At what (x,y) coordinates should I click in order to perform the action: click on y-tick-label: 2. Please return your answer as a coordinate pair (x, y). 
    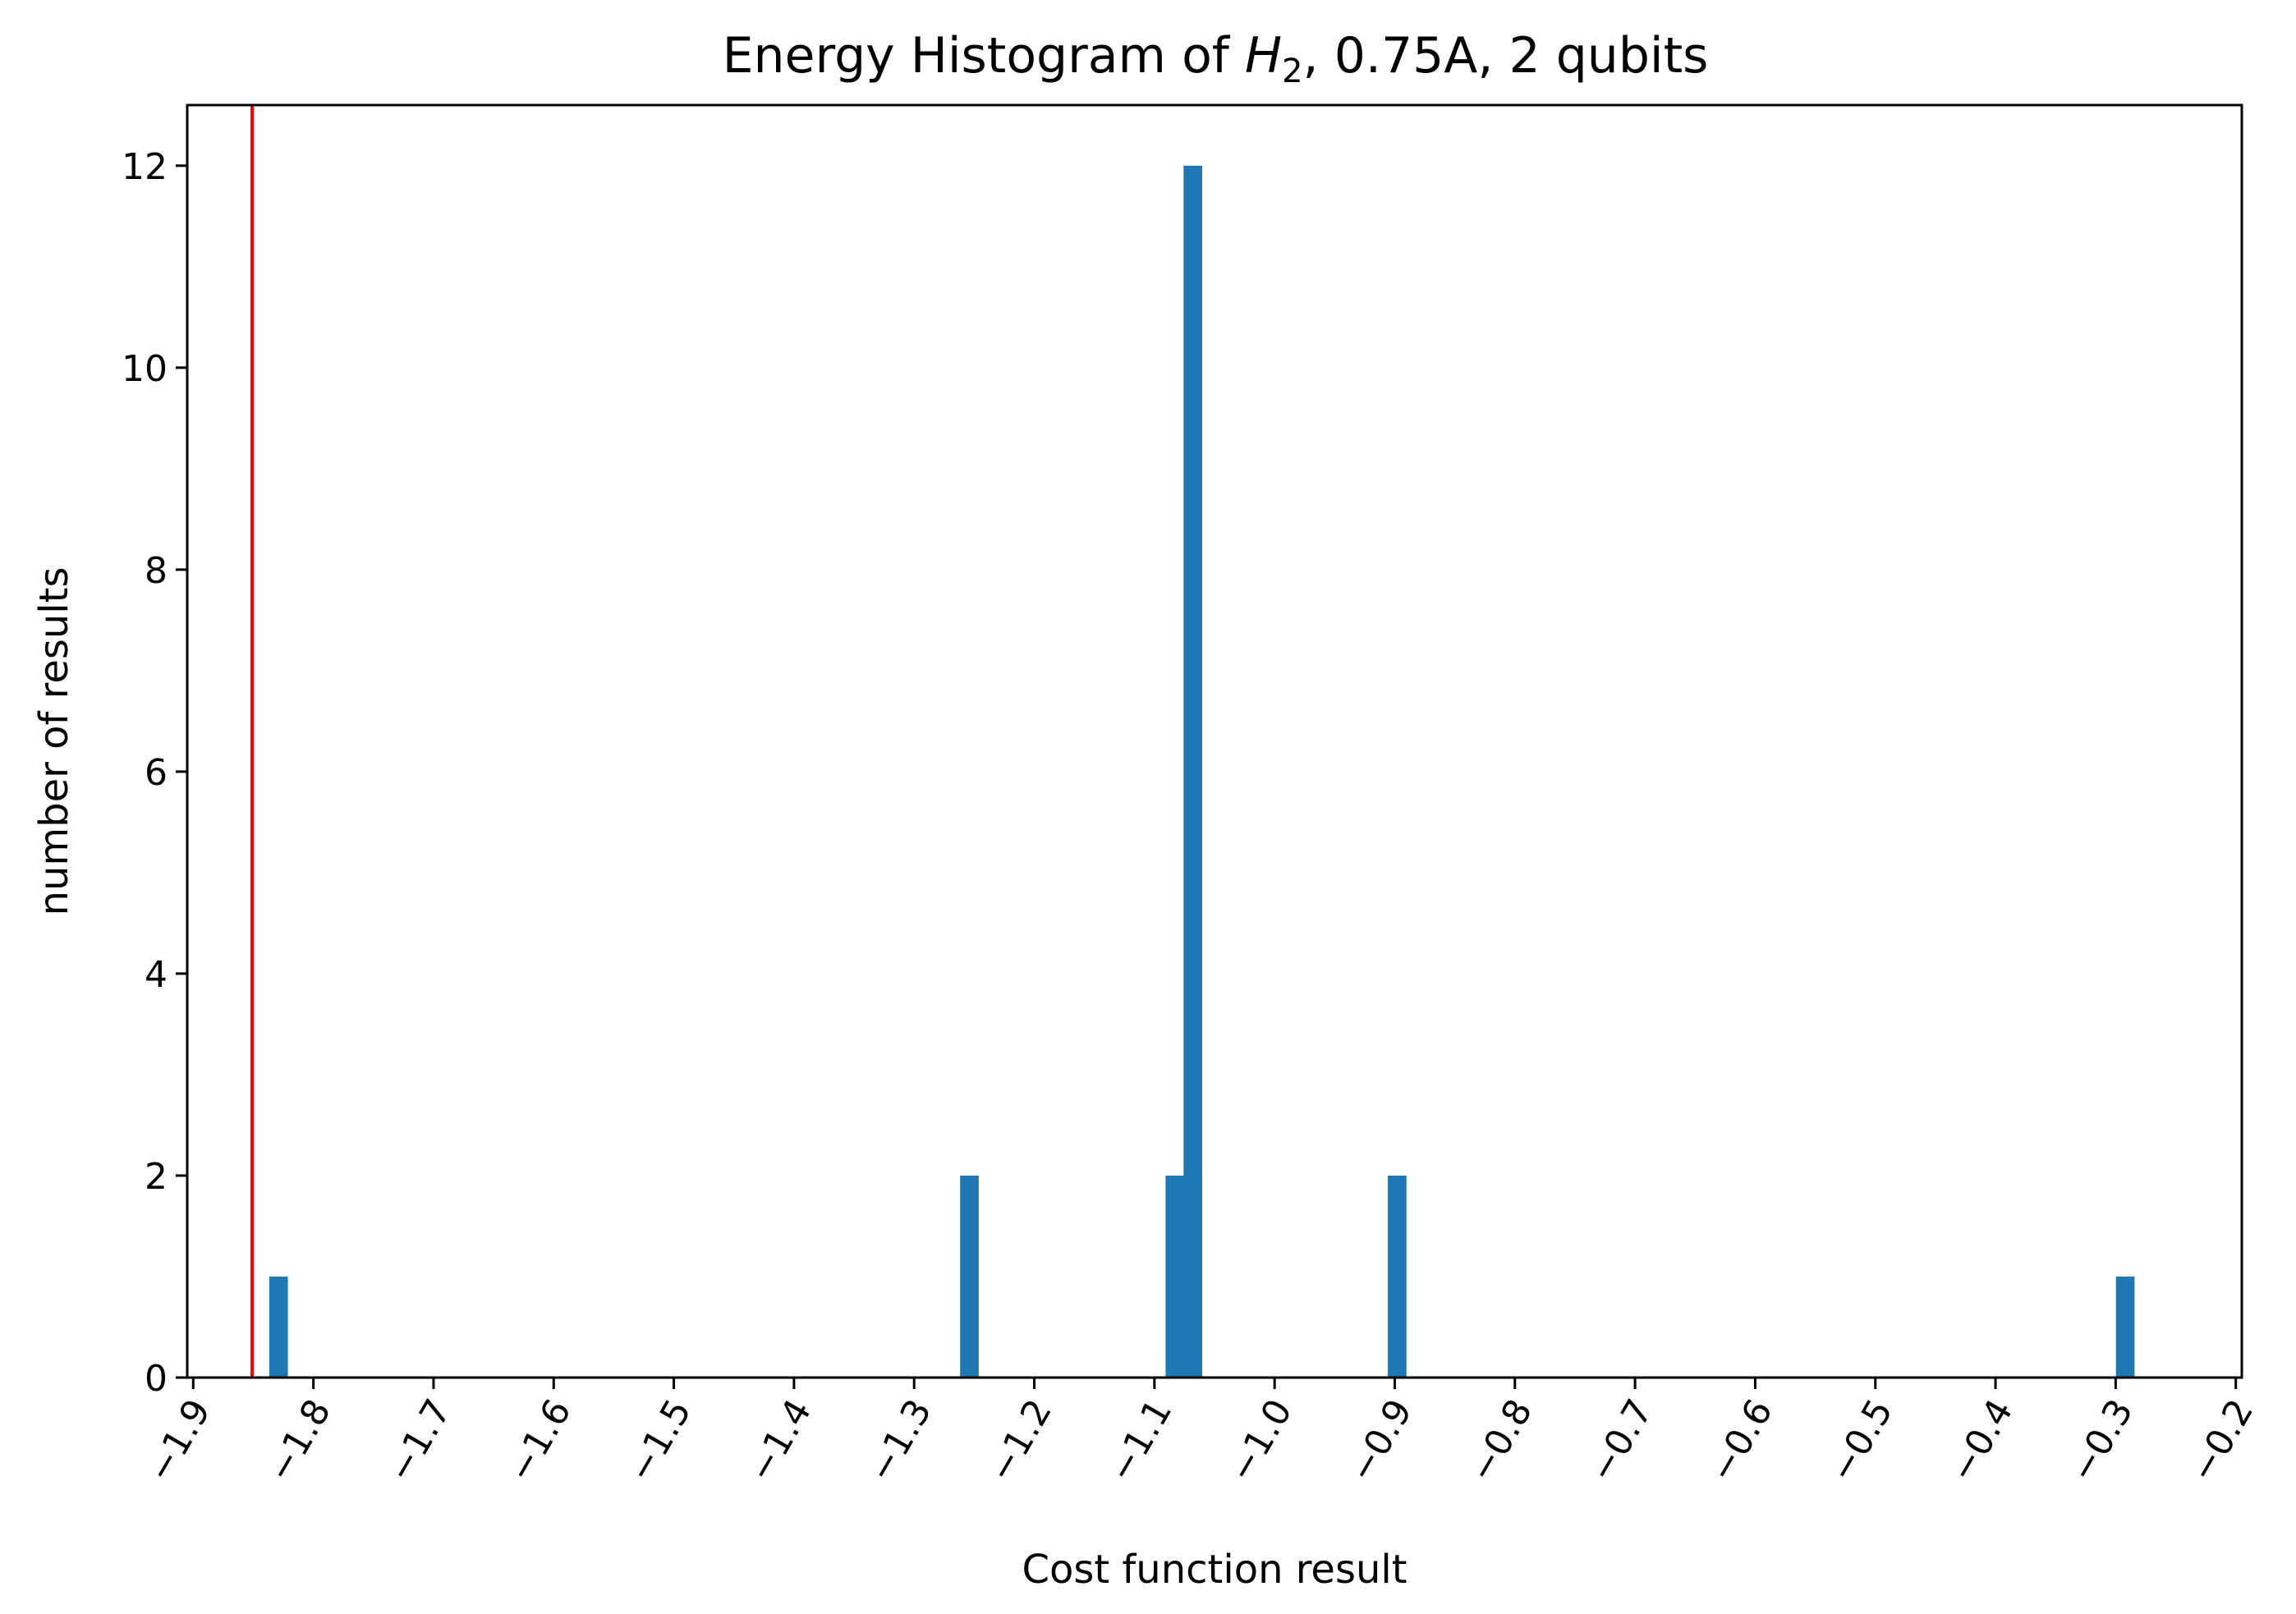
    Looking at the image, I should click on (156, 1177).